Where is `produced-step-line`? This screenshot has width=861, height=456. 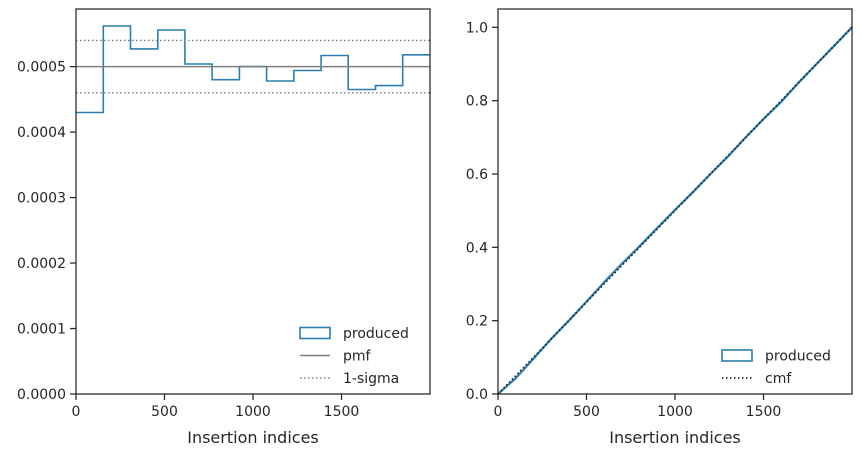 produced-step-line is located at coordinates (253, 69).